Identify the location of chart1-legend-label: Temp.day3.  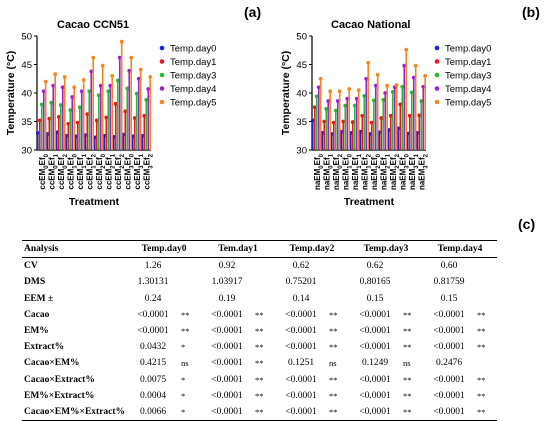
(468, 76).